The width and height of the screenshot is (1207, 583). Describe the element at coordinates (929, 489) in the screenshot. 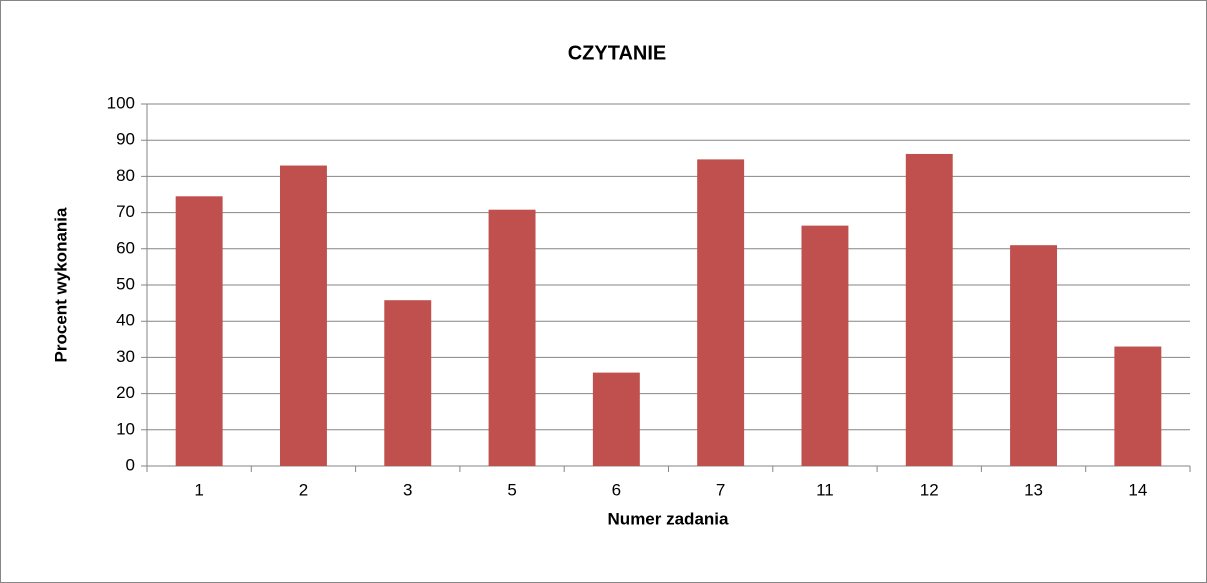

I see `x-tick-label: 12` at that location.